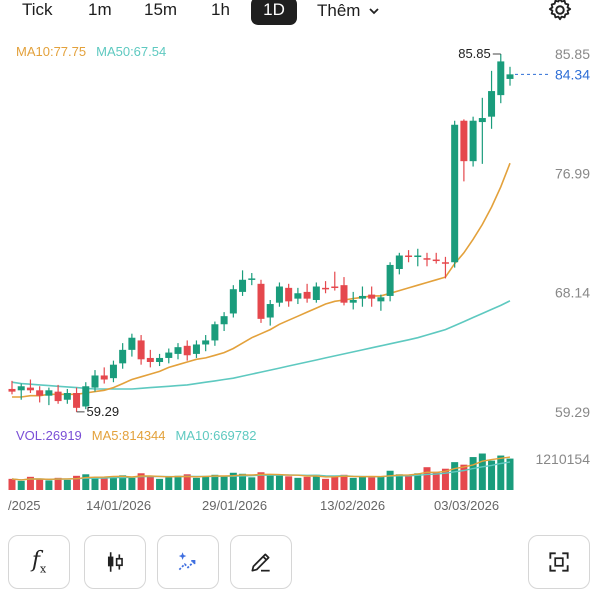 The height and width of the screenshot is (600, 600). Describe the element at coordinates (49, 435) in the screenshot. I see `volume-value: VOL:26919` at that location.